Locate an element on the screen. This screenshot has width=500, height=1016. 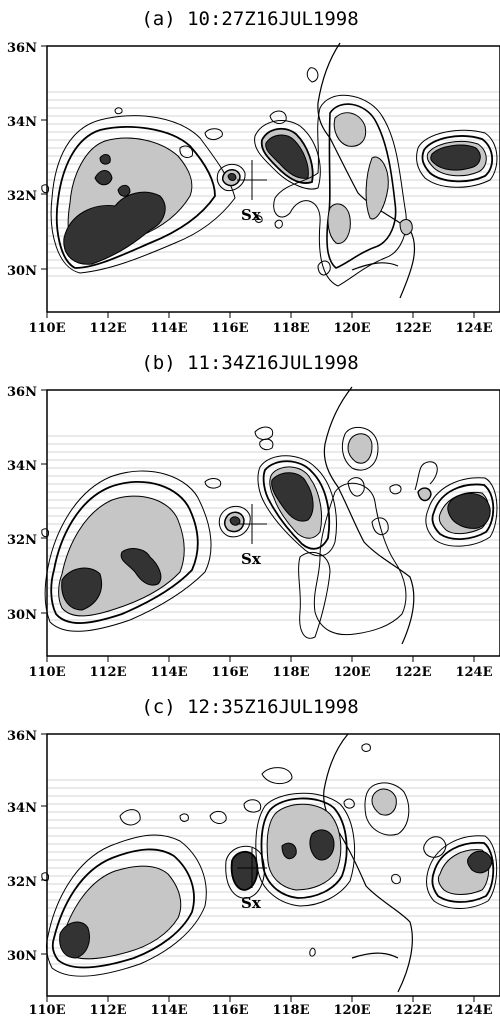
panel-title: (c) 12:35Z16JUL1998 is located at coordinates (250, 707).